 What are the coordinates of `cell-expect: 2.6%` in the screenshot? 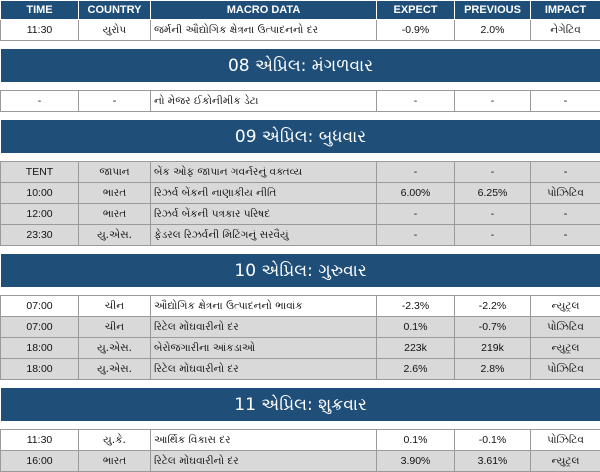 It's located at (416, 369).